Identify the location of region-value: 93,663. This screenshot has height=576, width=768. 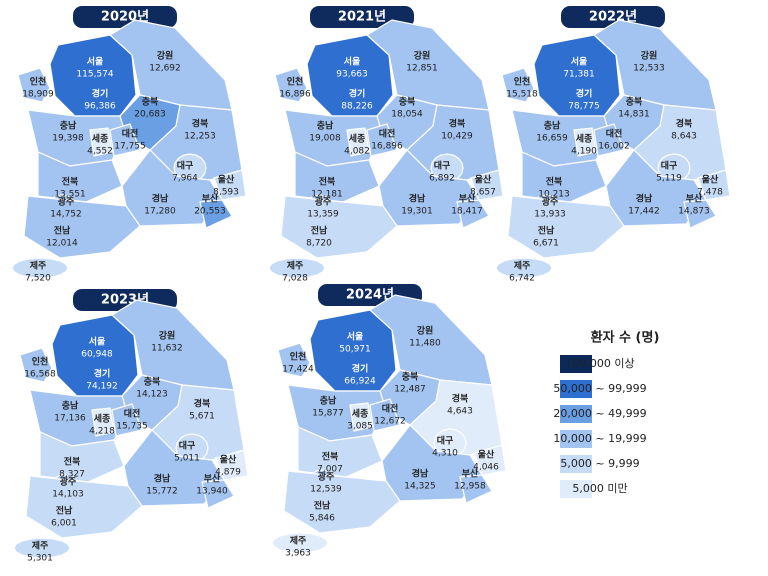
(352, 75).